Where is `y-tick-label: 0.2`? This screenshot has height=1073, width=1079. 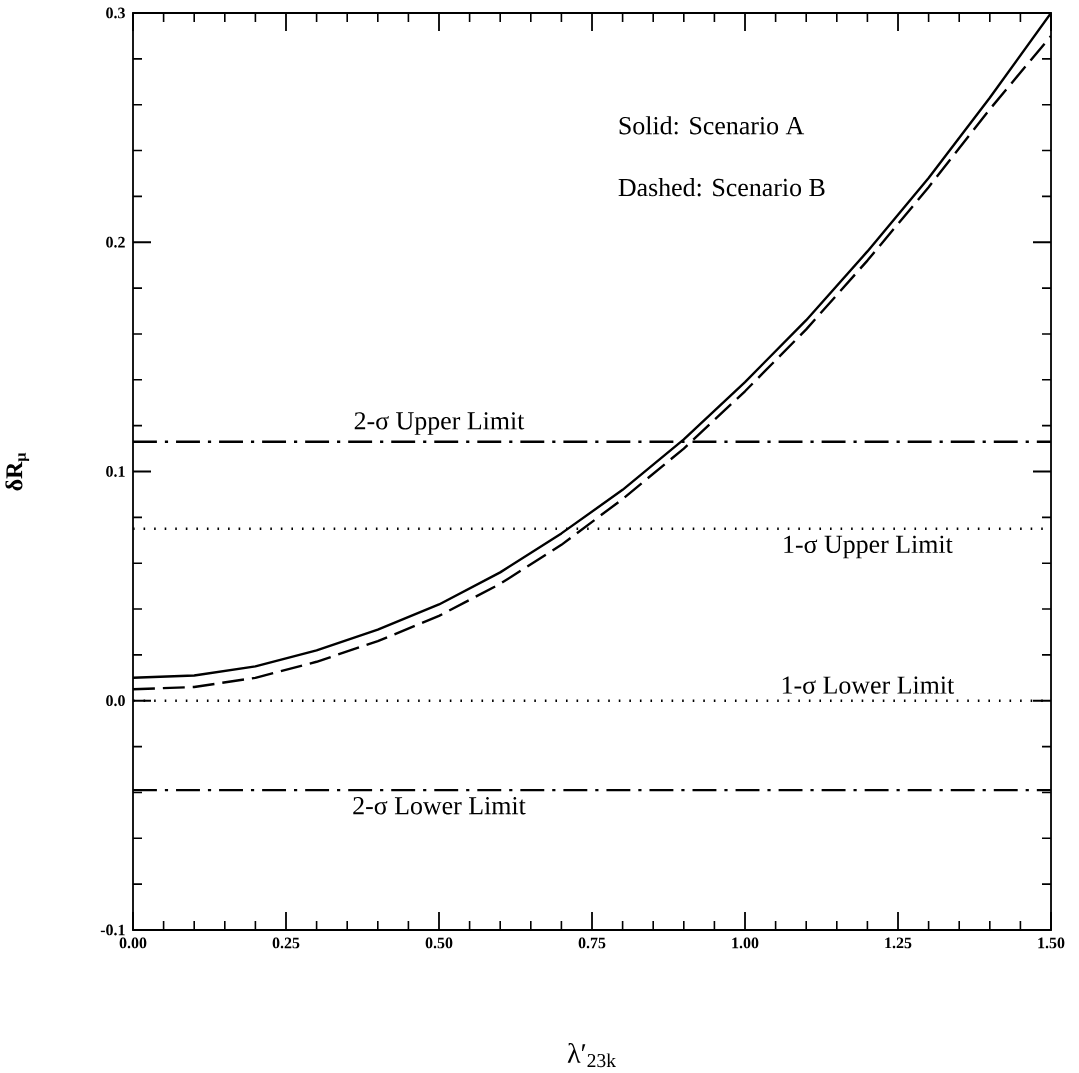 y-tick-label: 0.2 is located at coordinates (115, 242).